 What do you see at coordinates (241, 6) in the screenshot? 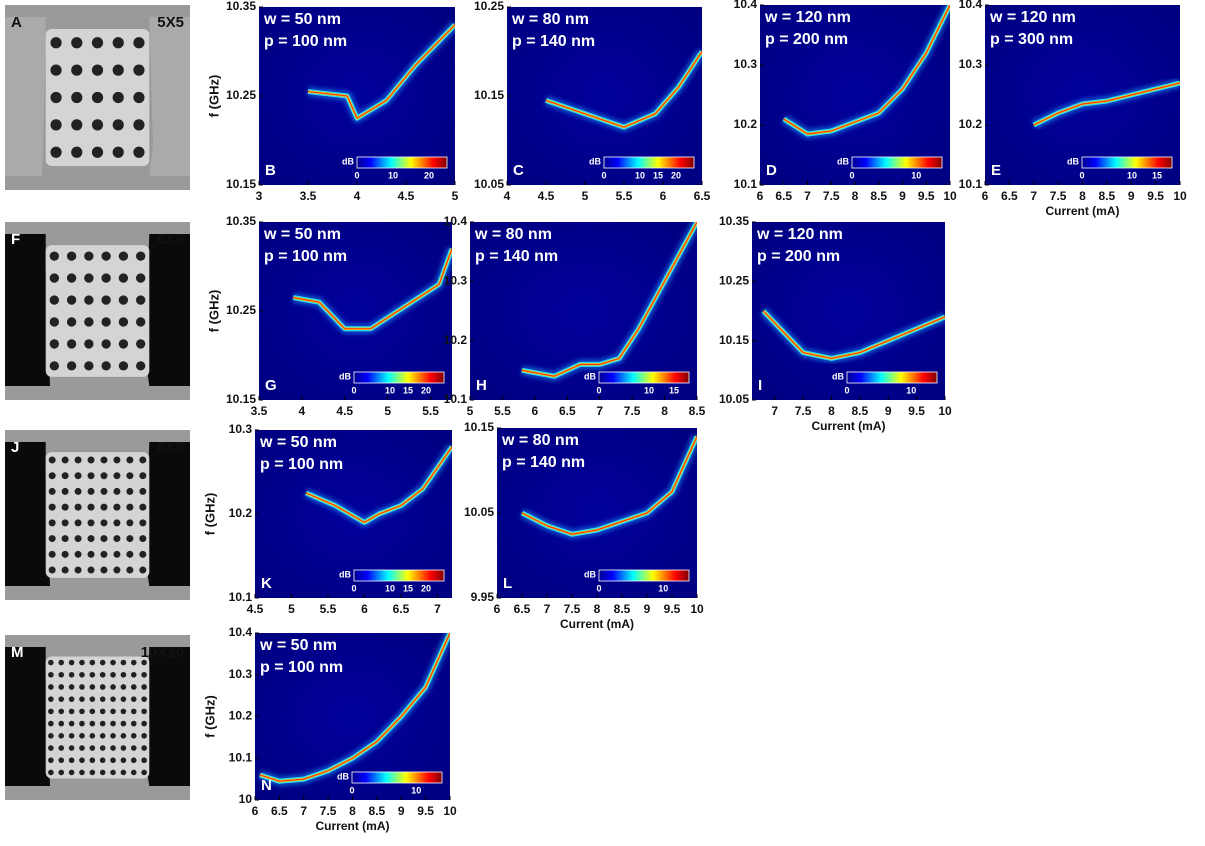
I see `y-tick-label: 10.35` at bounding box center [241, 6].